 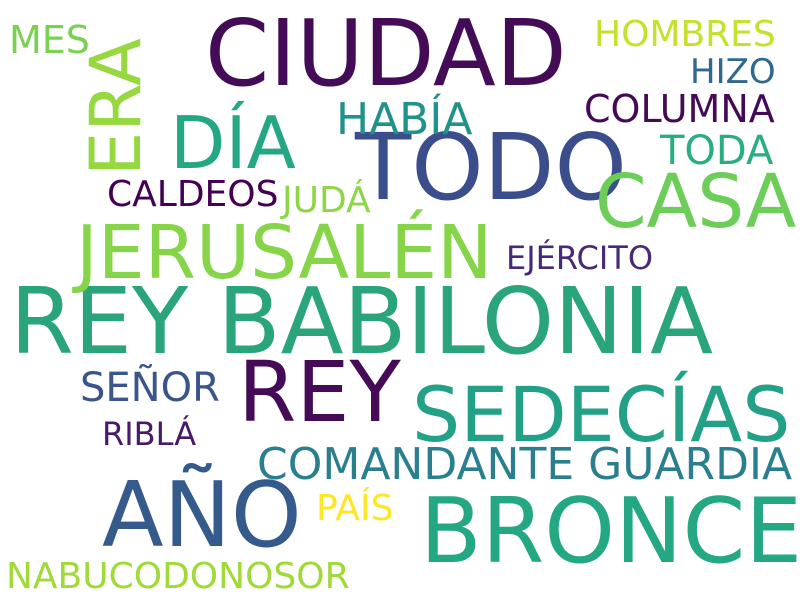 I want to click on word-dia: DÍA, so click(x=233, y=143).